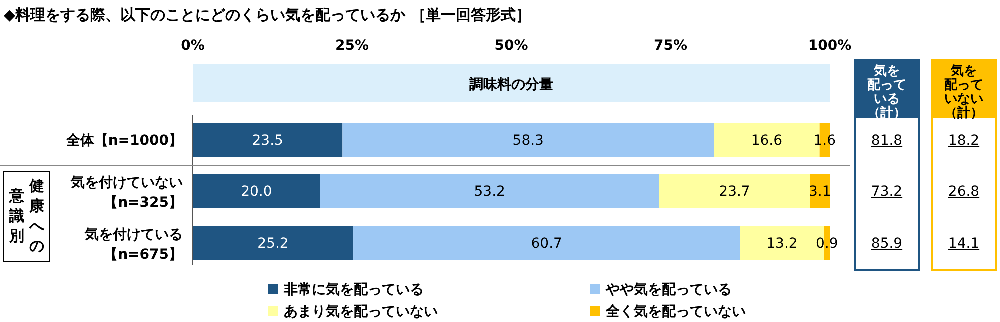  I want to click on y-tick-label: 全体【n=1000】, so click(124, 141).